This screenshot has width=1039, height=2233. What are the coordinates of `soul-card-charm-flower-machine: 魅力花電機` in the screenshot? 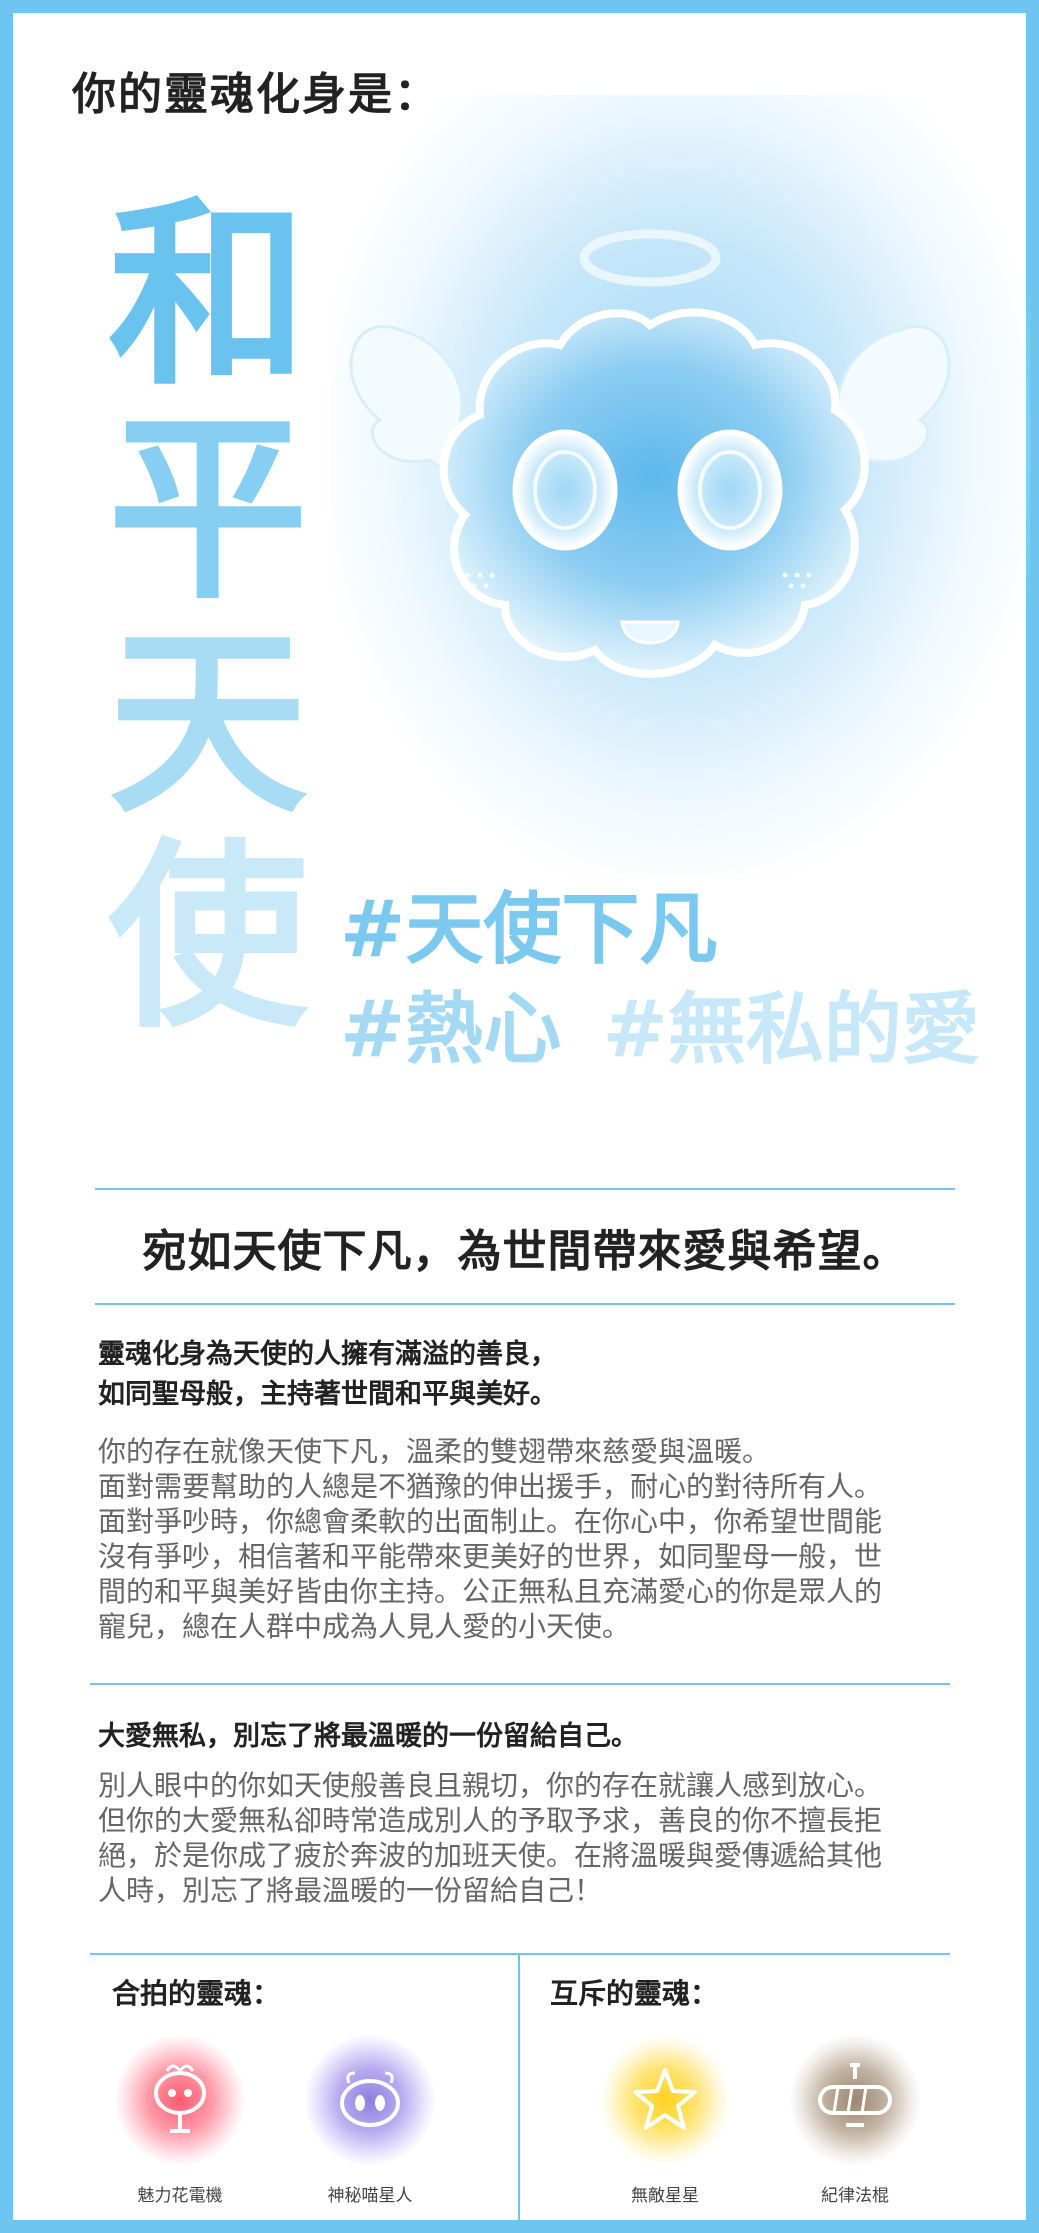 It's located at (180, 2120).